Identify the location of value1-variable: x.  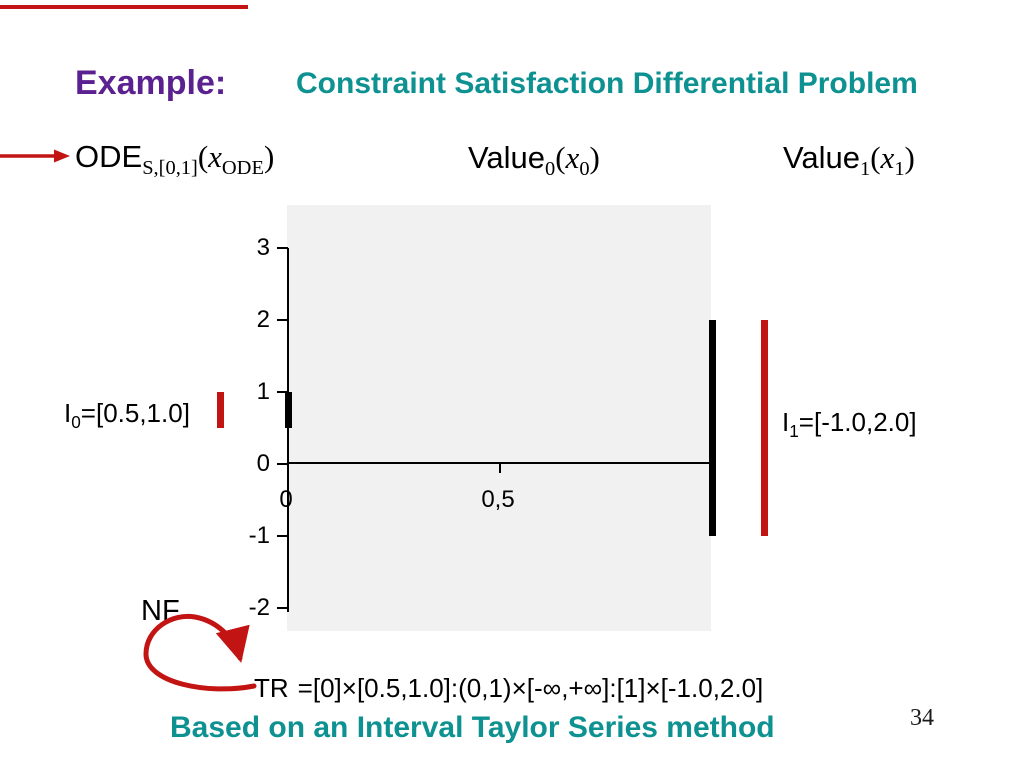
(887, 157).